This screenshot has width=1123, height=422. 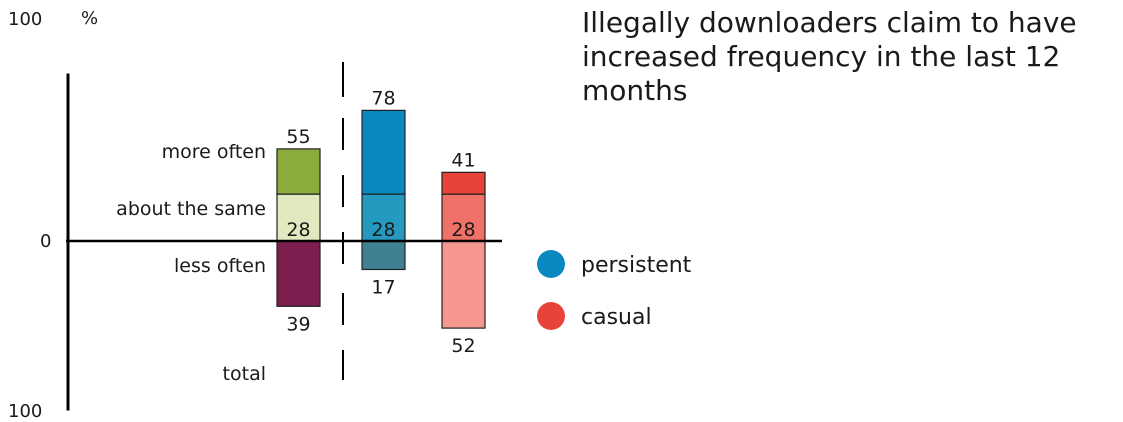 I want to click on y-tick-label: 0, so click(x=45, y=241).